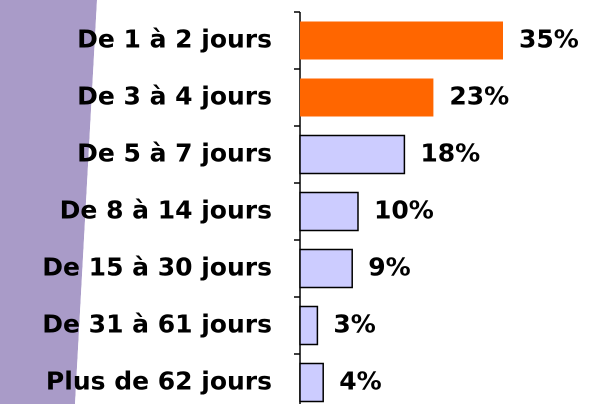 This screenshot has width=590, height=404. I want to click on category-label: De 15 à 30 jours, so click(157, 267).